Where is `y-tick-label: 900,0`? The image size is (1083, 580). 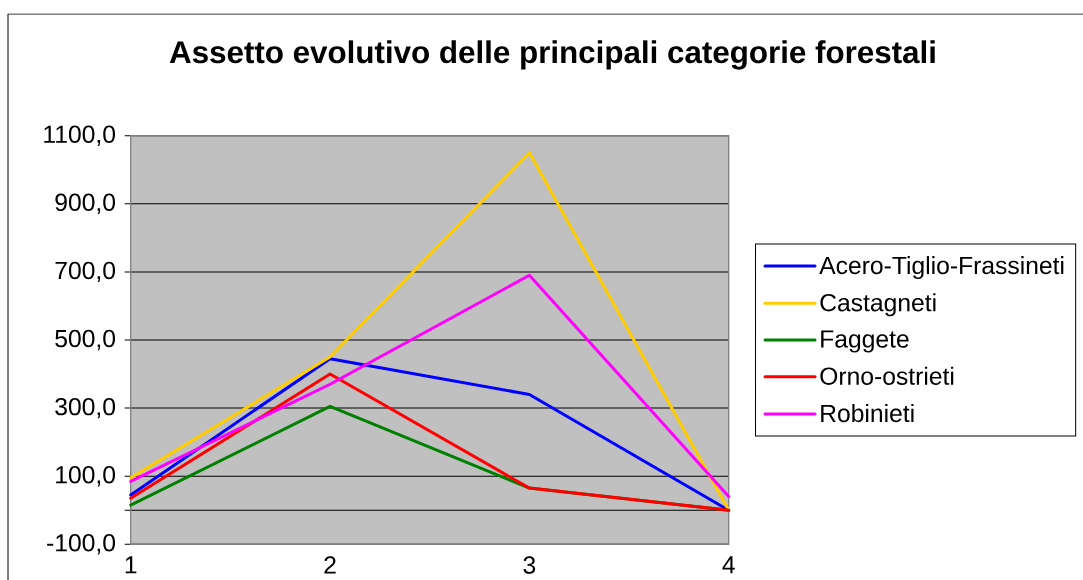 y-tick-label: 900,0 is located at coordinates (85, 203).